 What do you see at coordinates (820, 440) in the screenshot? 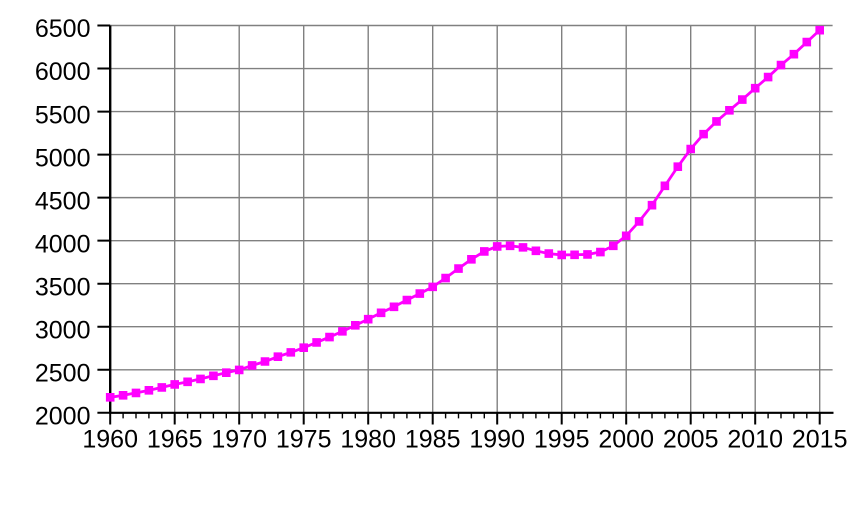
I see `svg-text: 2015` at bounding box center [820, 440].